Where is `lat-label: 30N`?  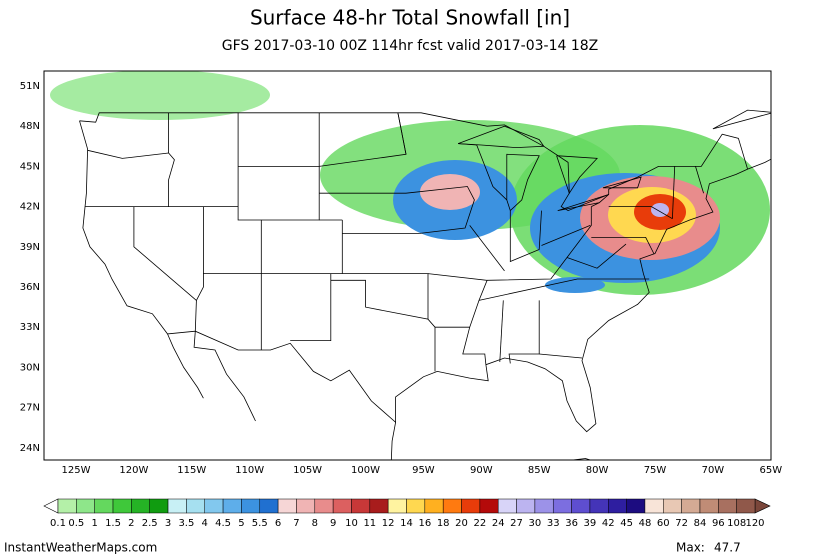 lat-label: 30N is located at coordinates (30, 367).